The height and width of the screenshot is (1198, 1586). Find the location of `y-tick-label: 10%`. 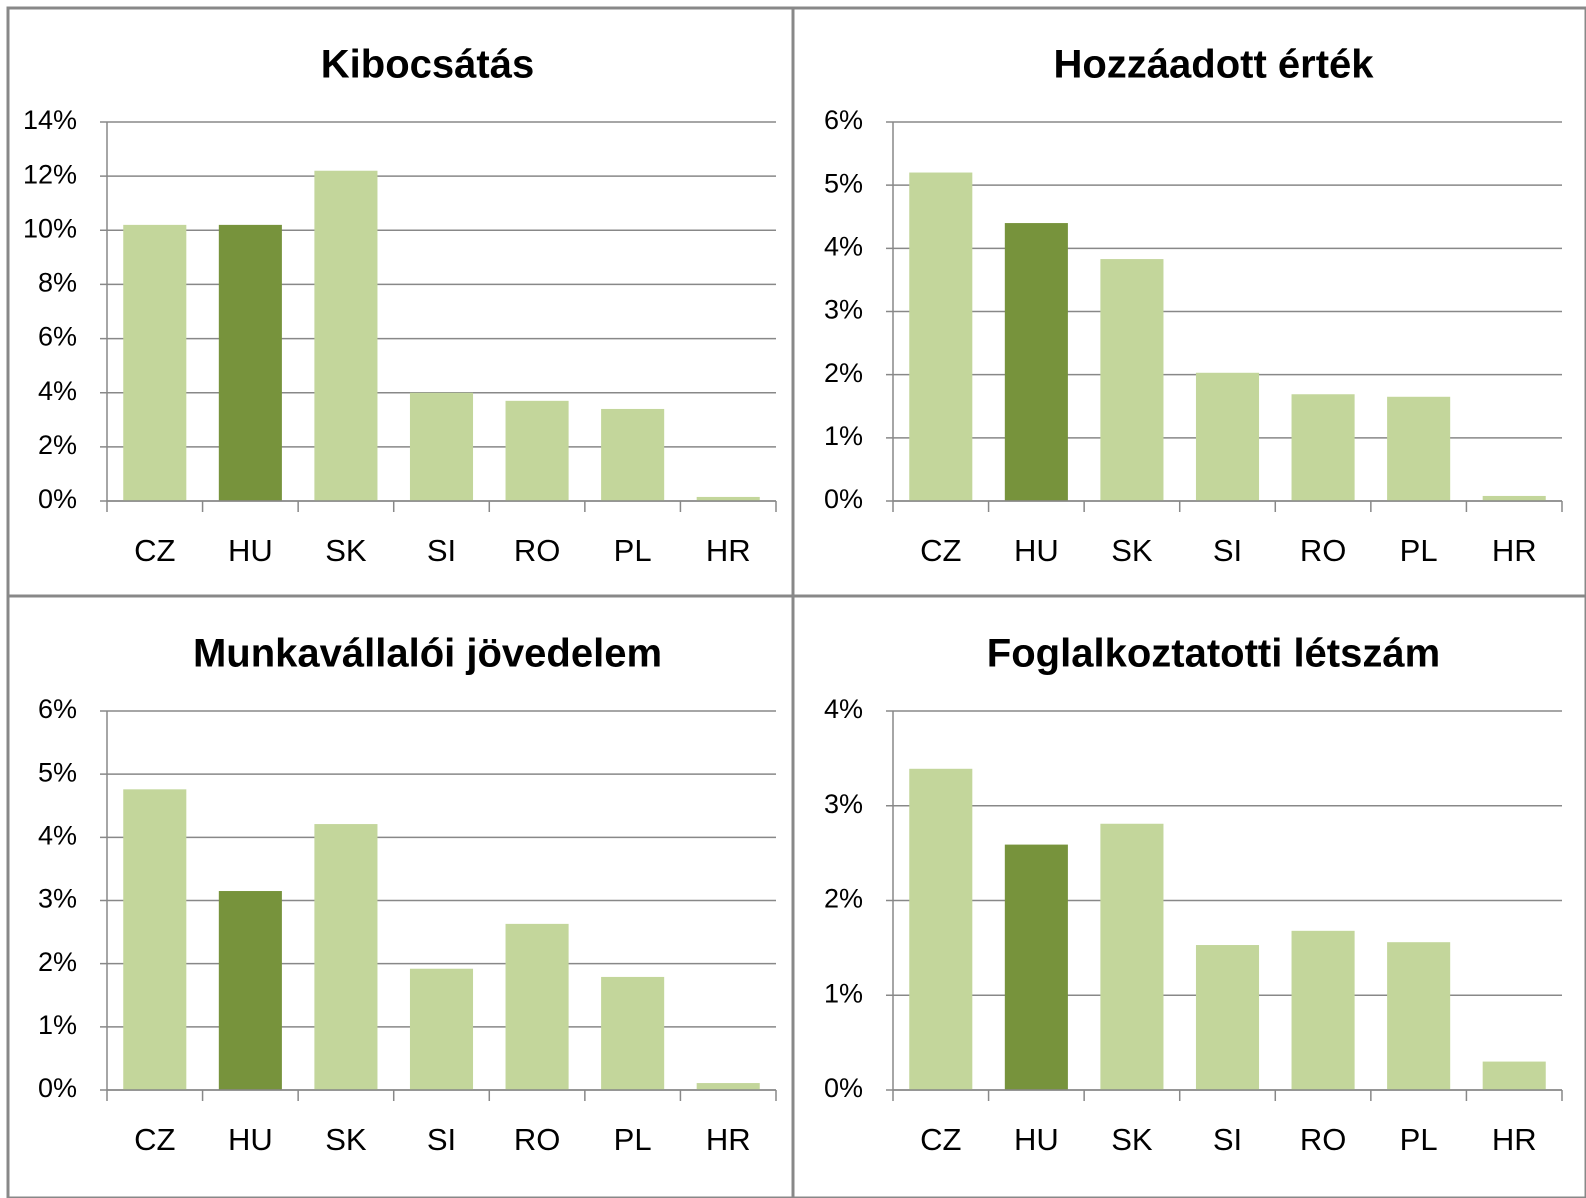

y-tick-label: 10% is located at coordinates (50, 228).